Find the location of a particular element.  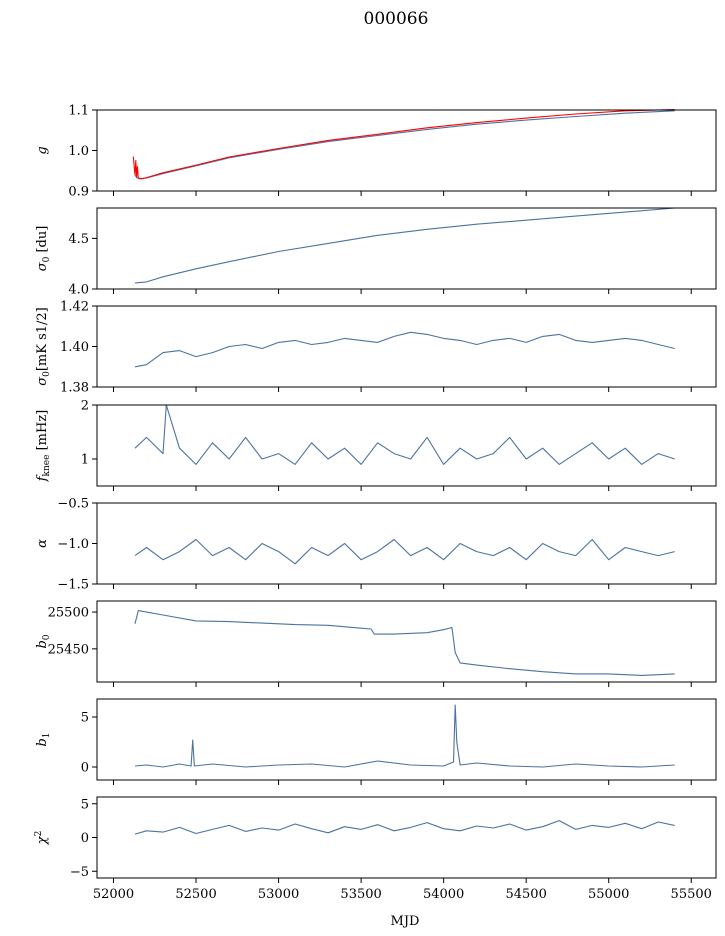

y-tick-label: 1 is located at coordinates (85, 460).